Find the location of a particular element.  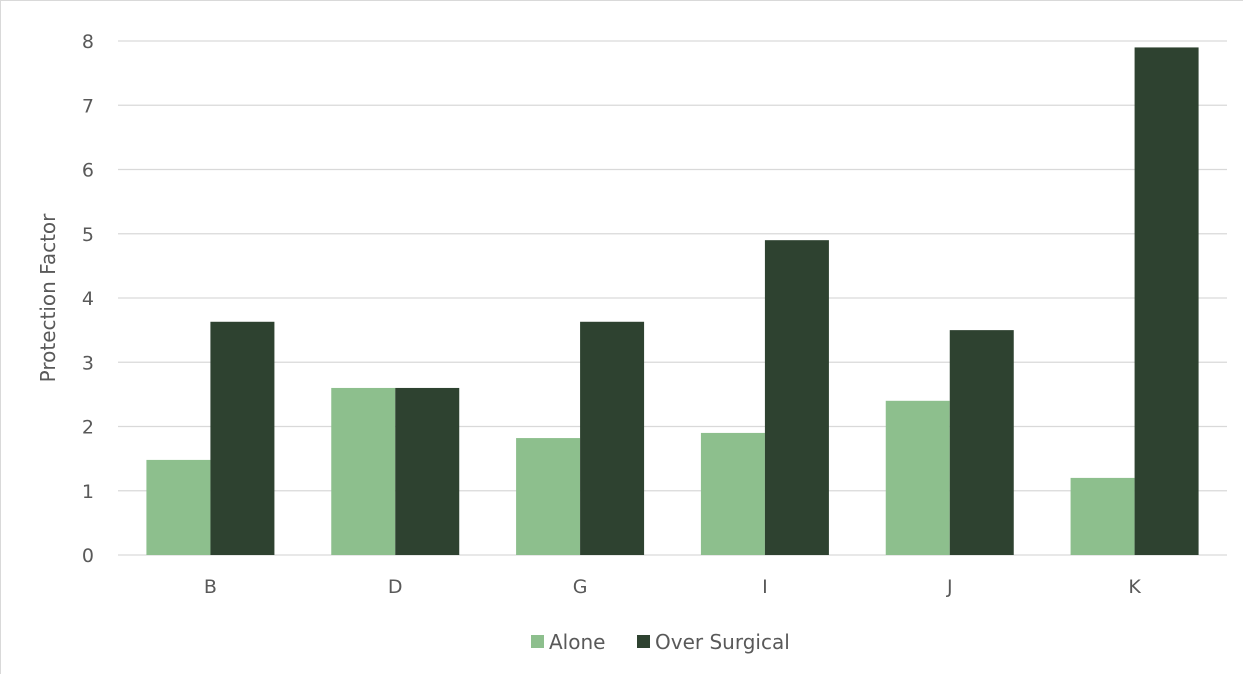

bar-over-surgical-i is located at coordinates (796, 398).